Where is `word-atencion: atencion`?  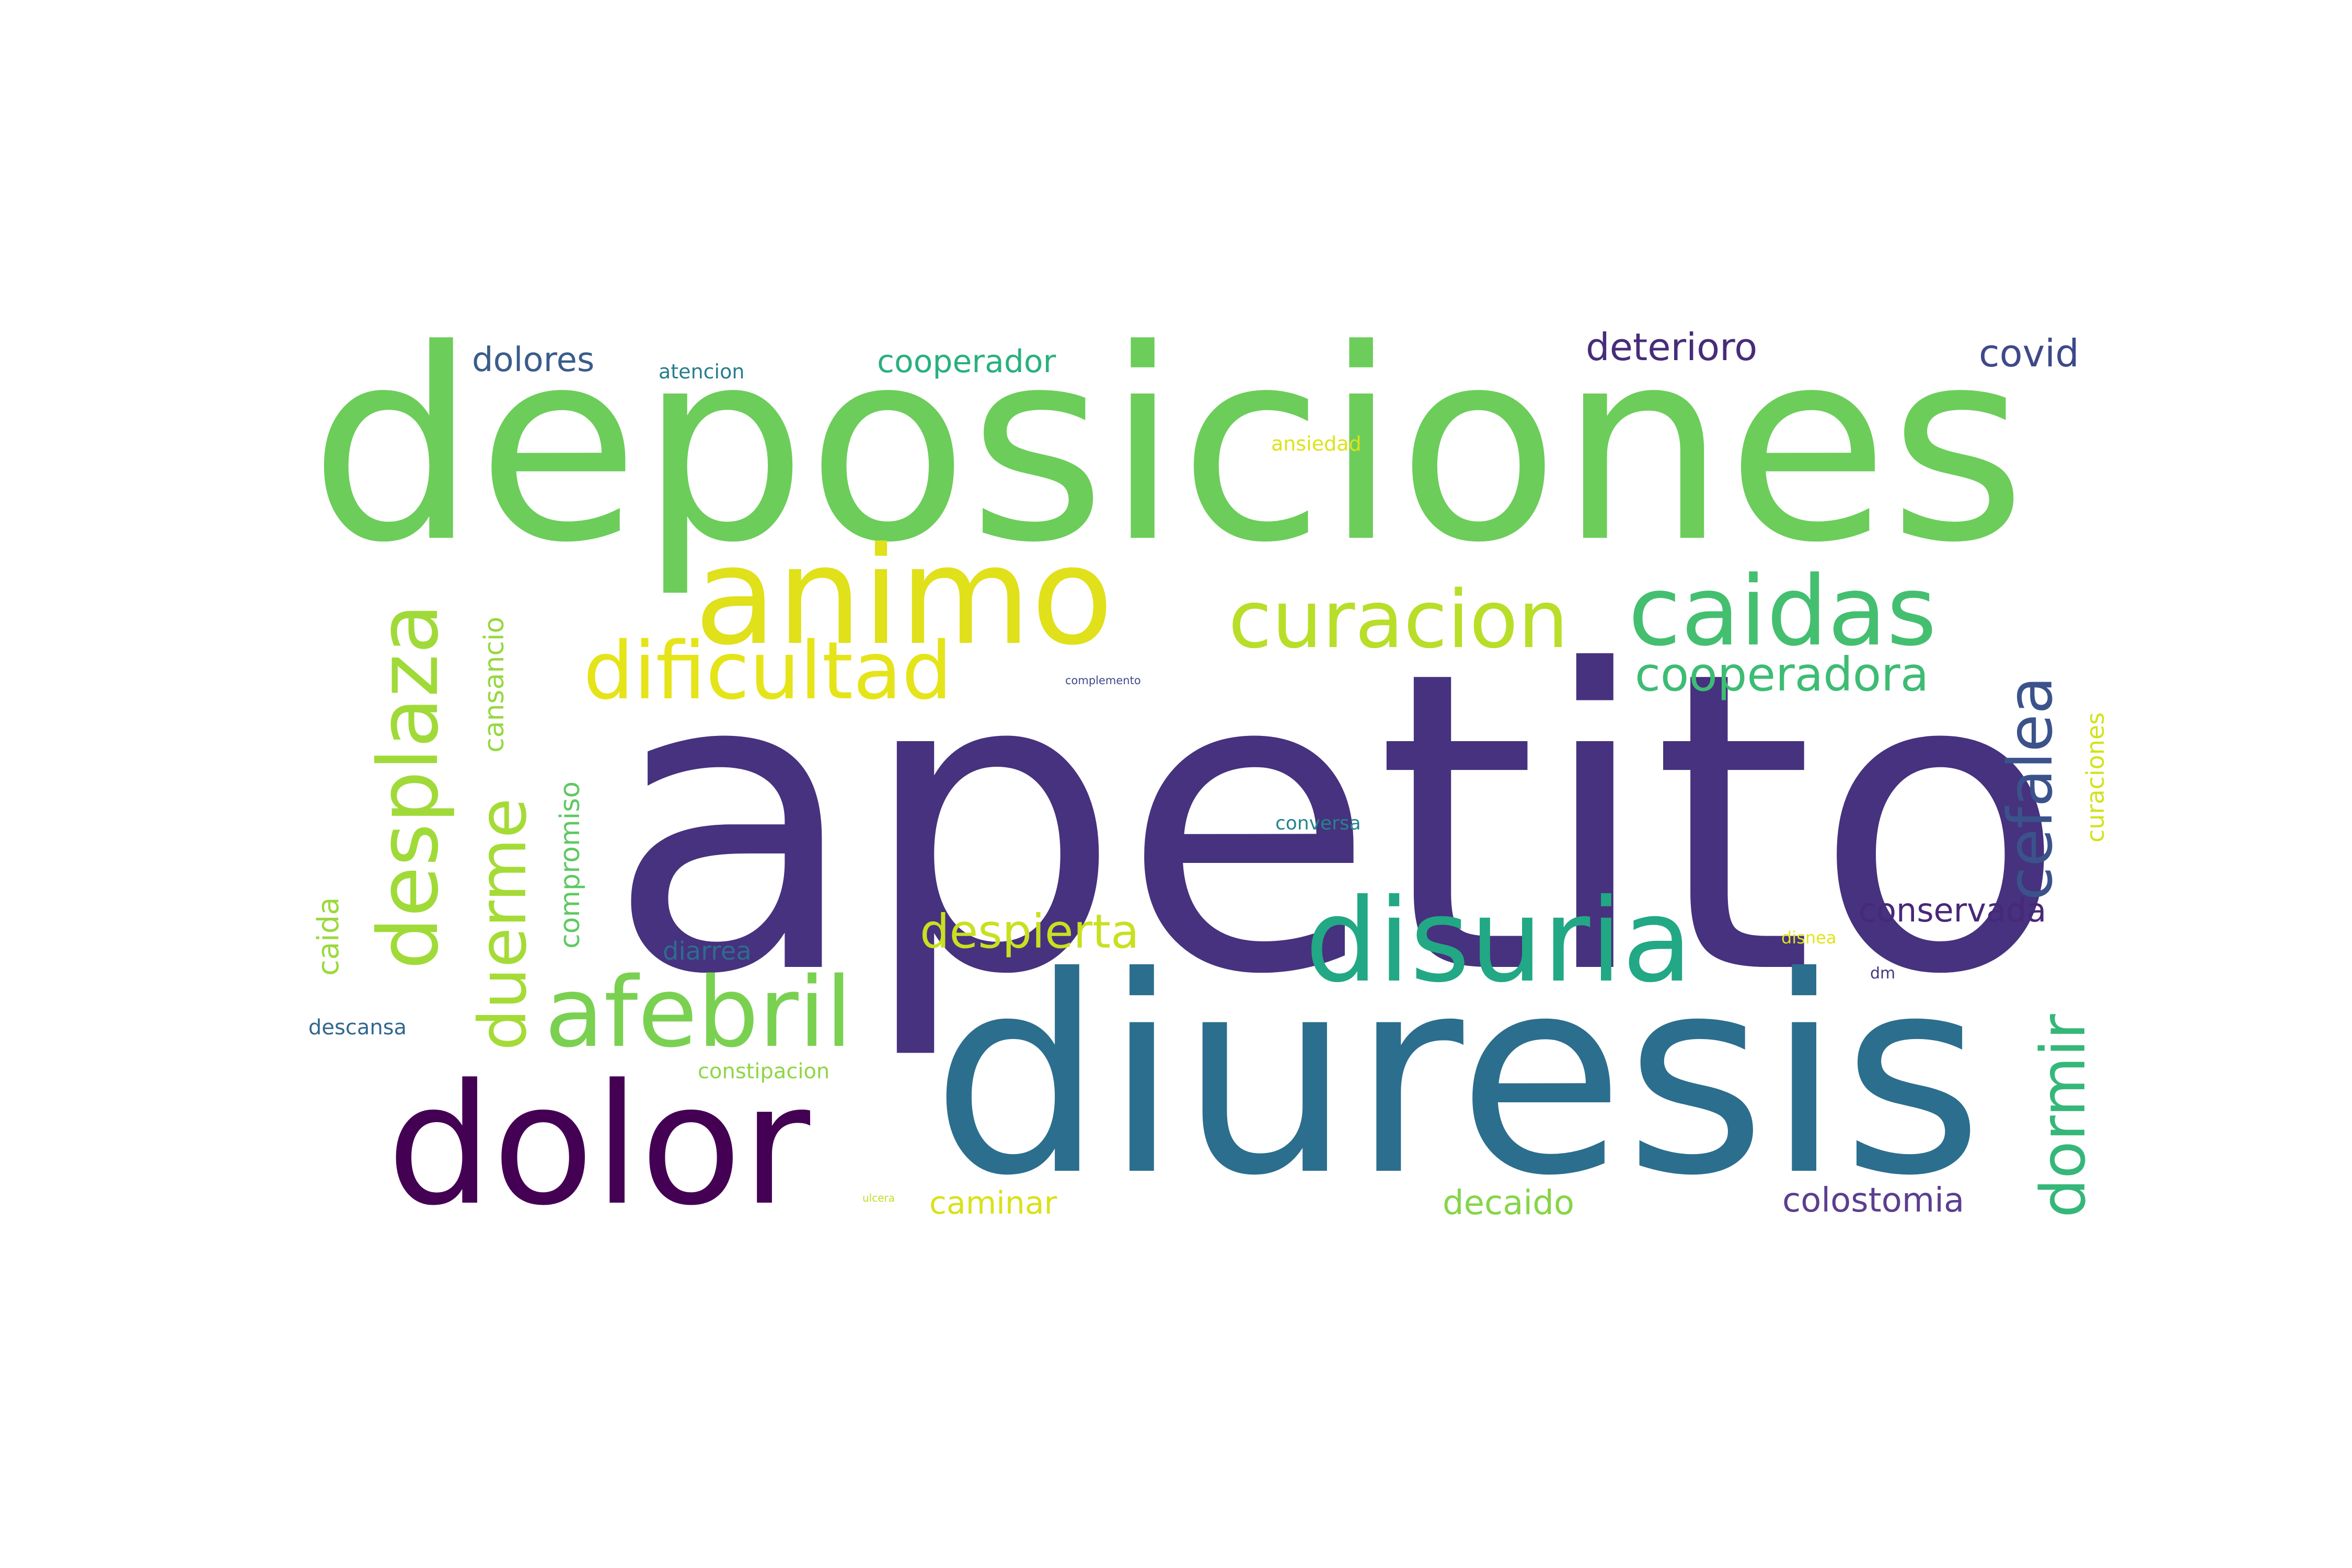 word-atencion: atencion is located at coordinates (702, 371).